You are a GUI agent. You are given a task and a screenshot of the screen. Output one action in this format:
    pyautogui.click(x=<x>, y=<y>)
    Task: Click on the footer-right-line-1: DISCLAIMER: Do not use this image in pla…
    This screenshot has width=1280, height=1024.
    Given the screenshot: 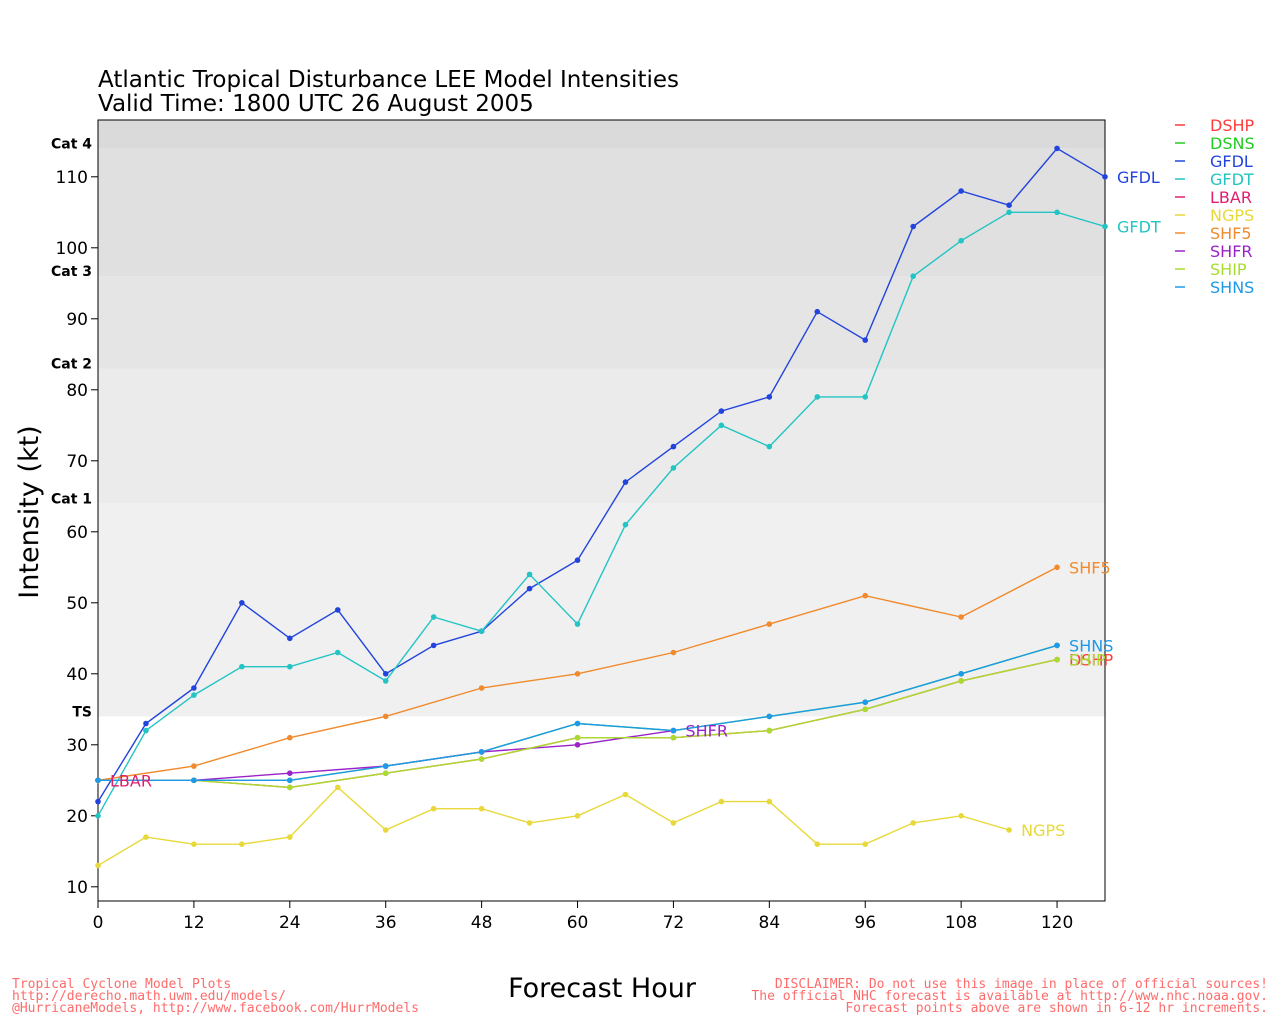 What is the action you would take?
    pyautogui.click(x=1021, y=984)
    